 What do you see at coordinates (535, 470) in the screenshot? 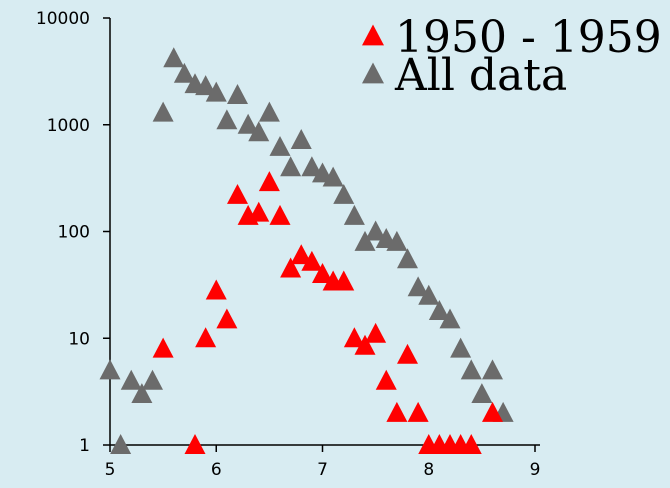
I see `x-tick-label: 9` at bounding box center [535, 470].